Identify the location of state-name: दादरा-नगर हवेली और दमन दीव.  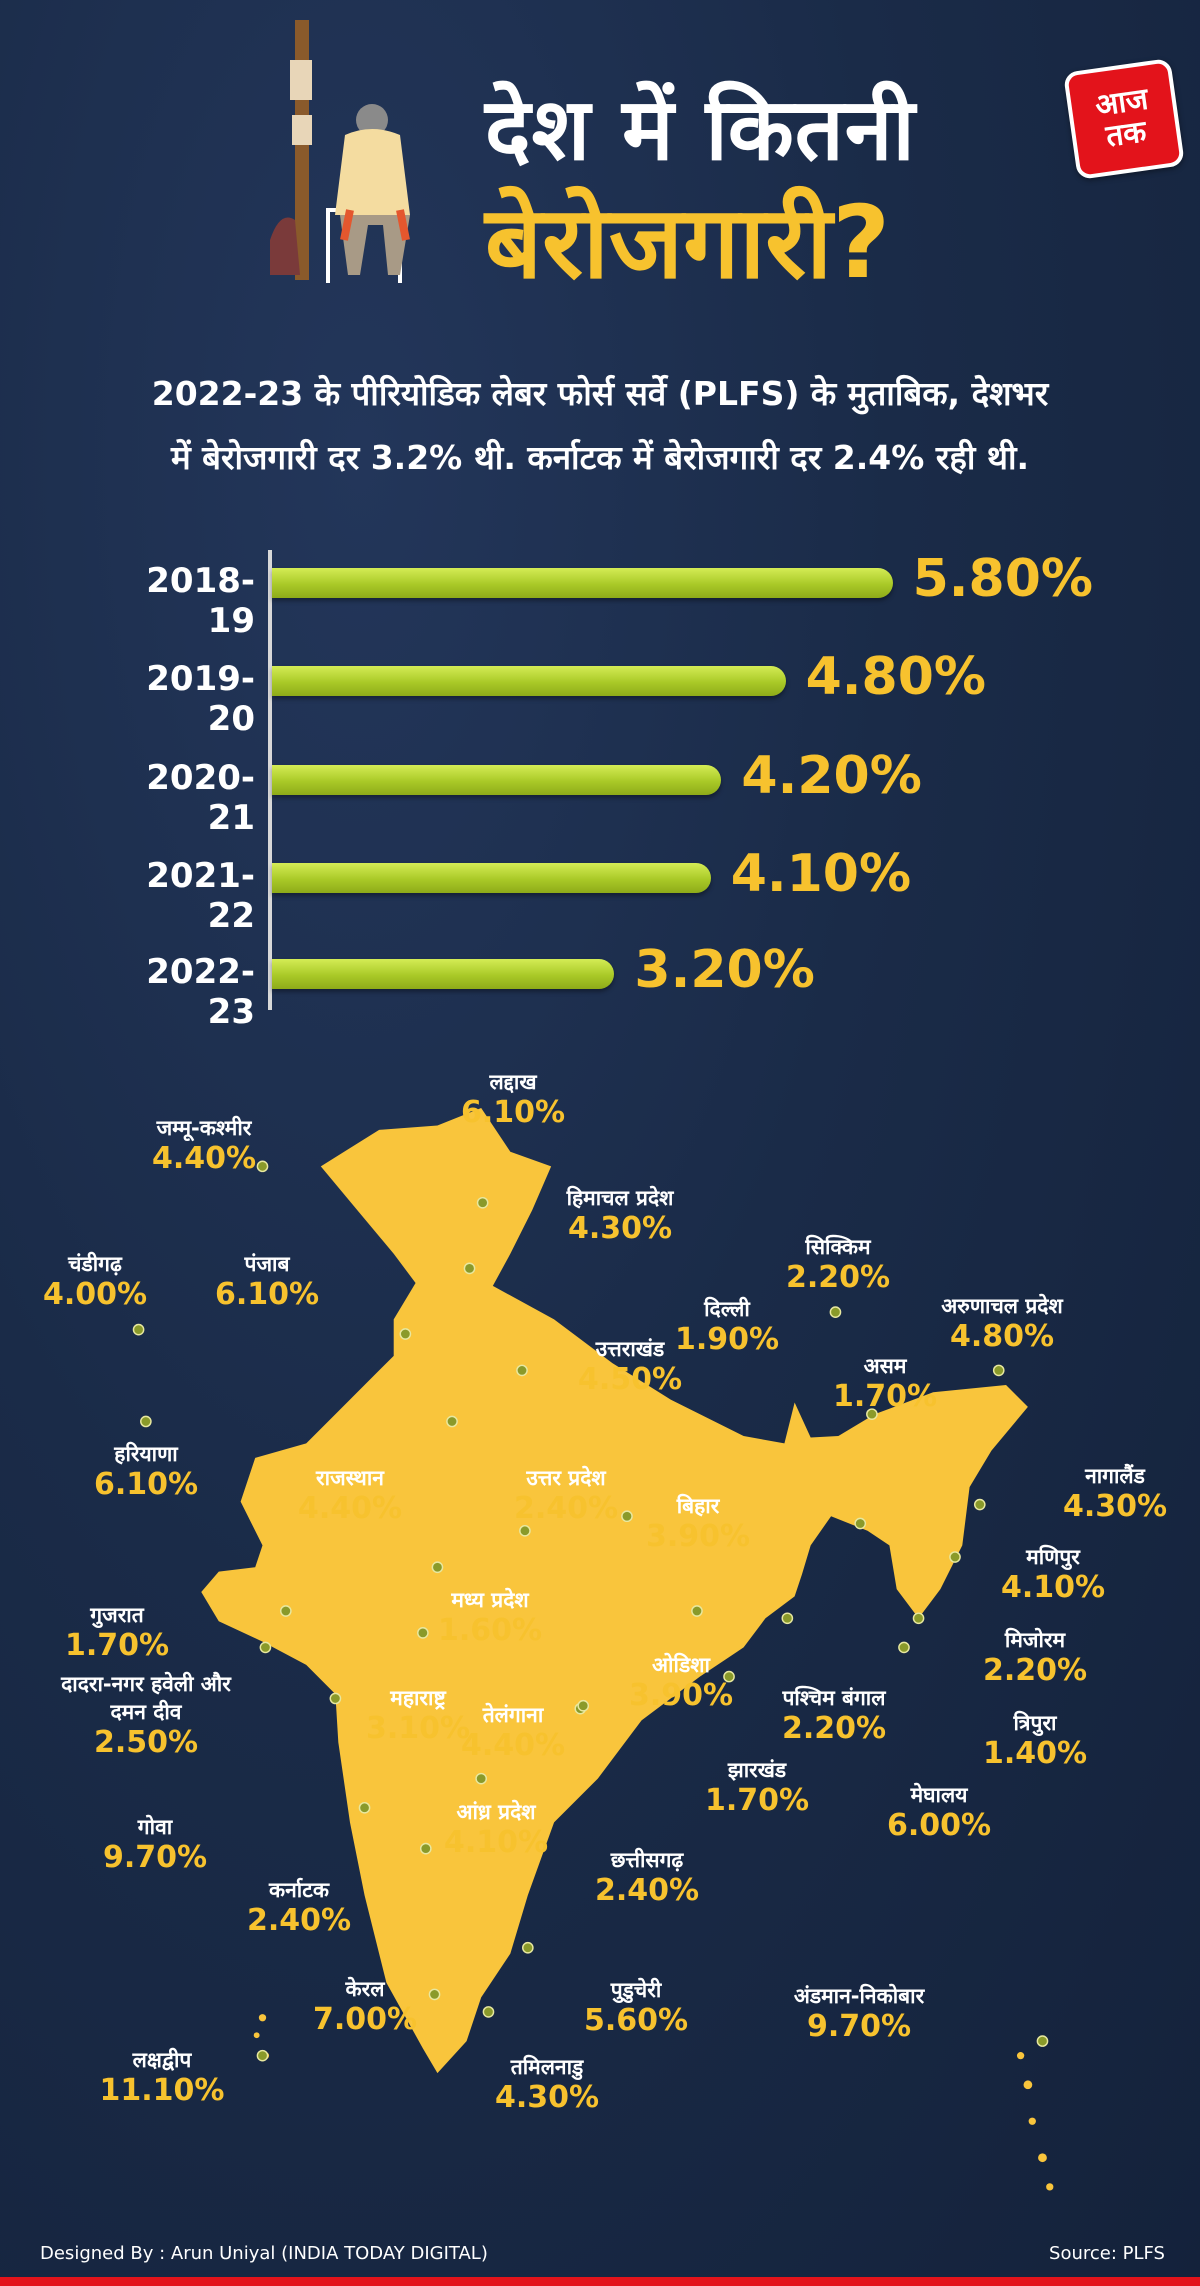
(146, 1698).